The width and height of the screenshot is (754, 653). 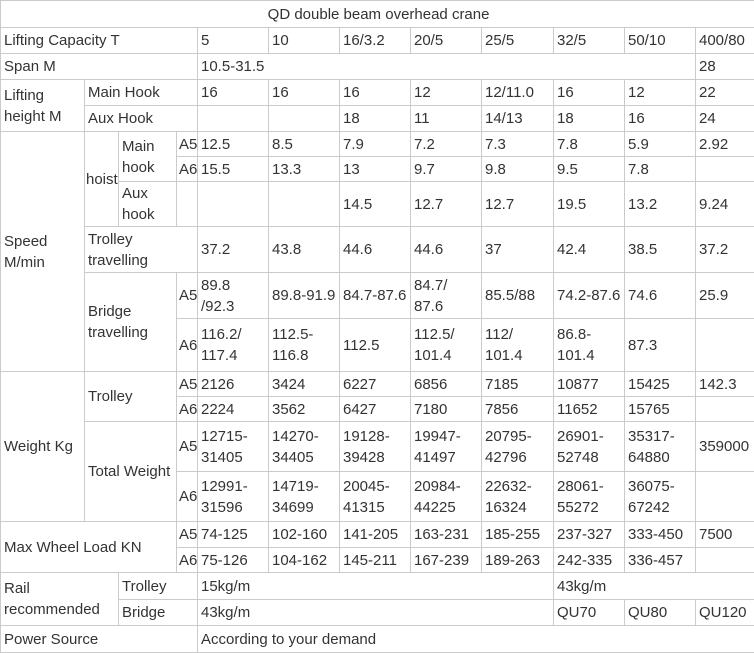 I want to click on value-cell: 44.6, so click(x=446, y=250).